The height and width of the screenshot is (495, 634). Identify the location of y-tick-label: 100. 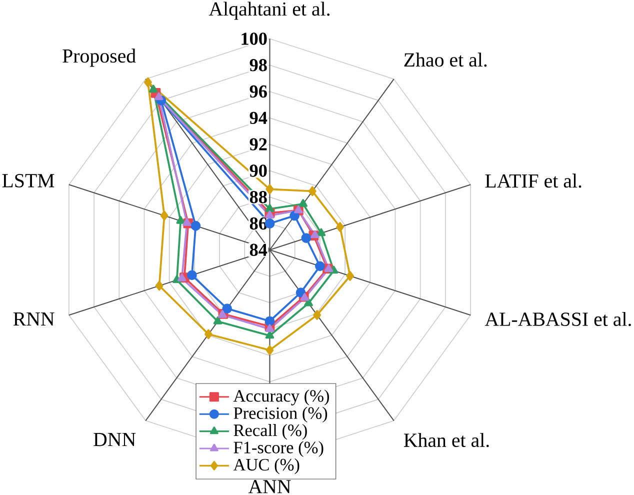
(254, 38).